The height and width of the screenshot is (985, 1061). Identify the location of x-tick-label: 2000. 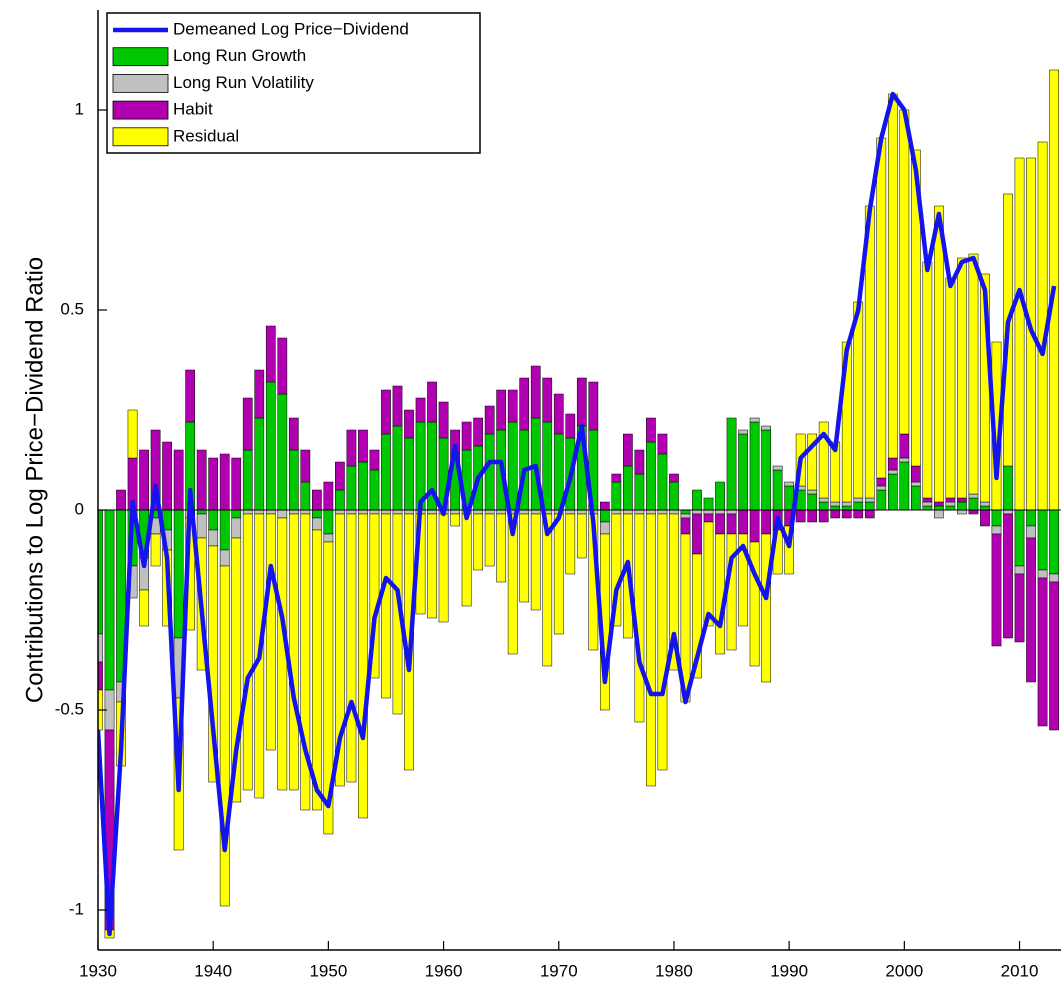
(904, 970).